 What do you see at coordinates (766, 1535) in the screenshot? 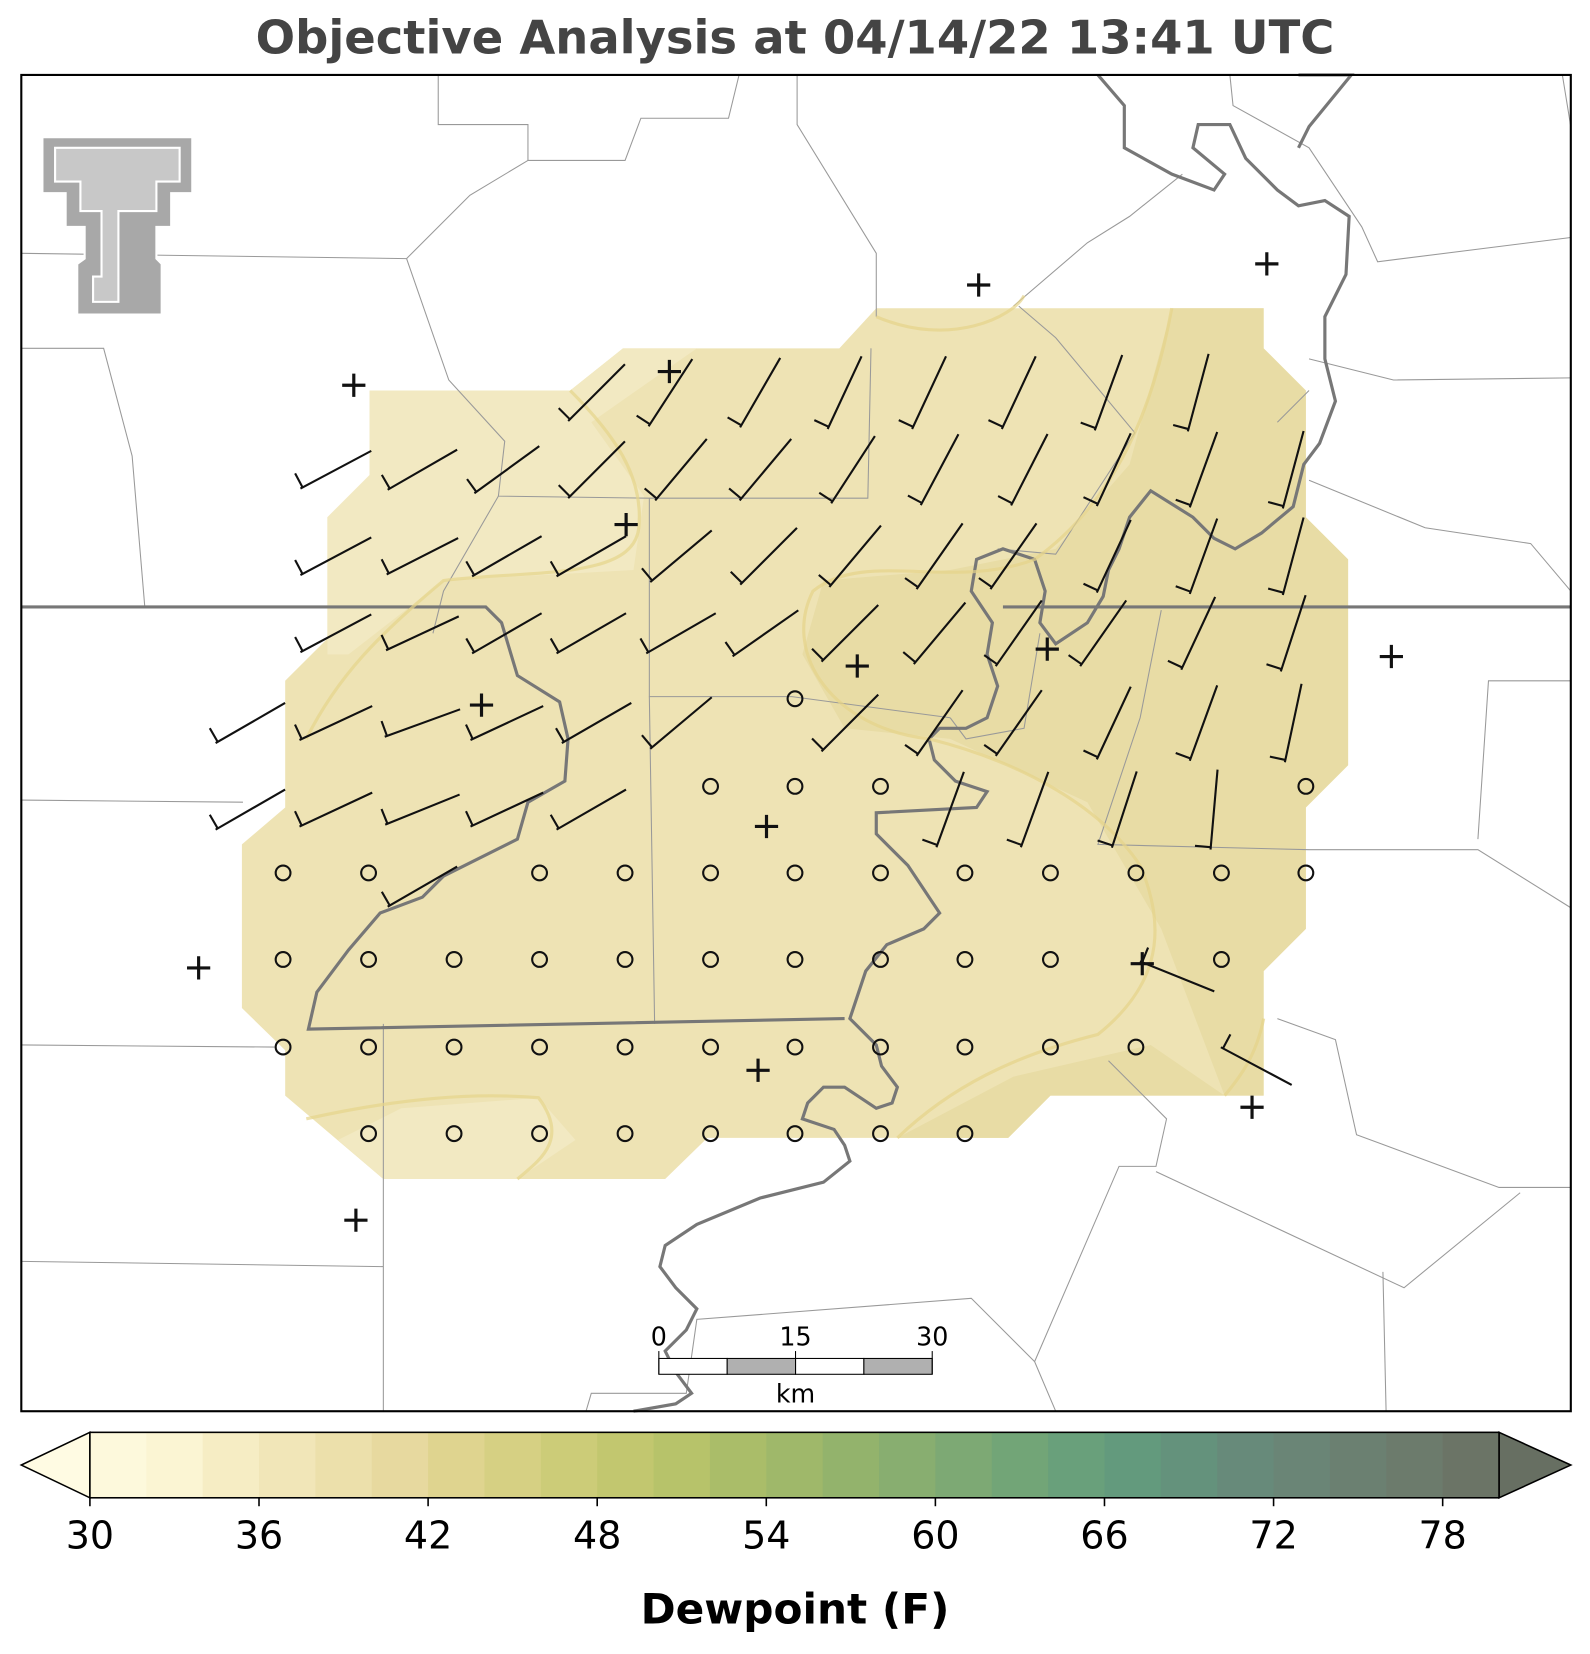
I see `colorbar-tick-label: 54` at bounding box center [766, 1535].